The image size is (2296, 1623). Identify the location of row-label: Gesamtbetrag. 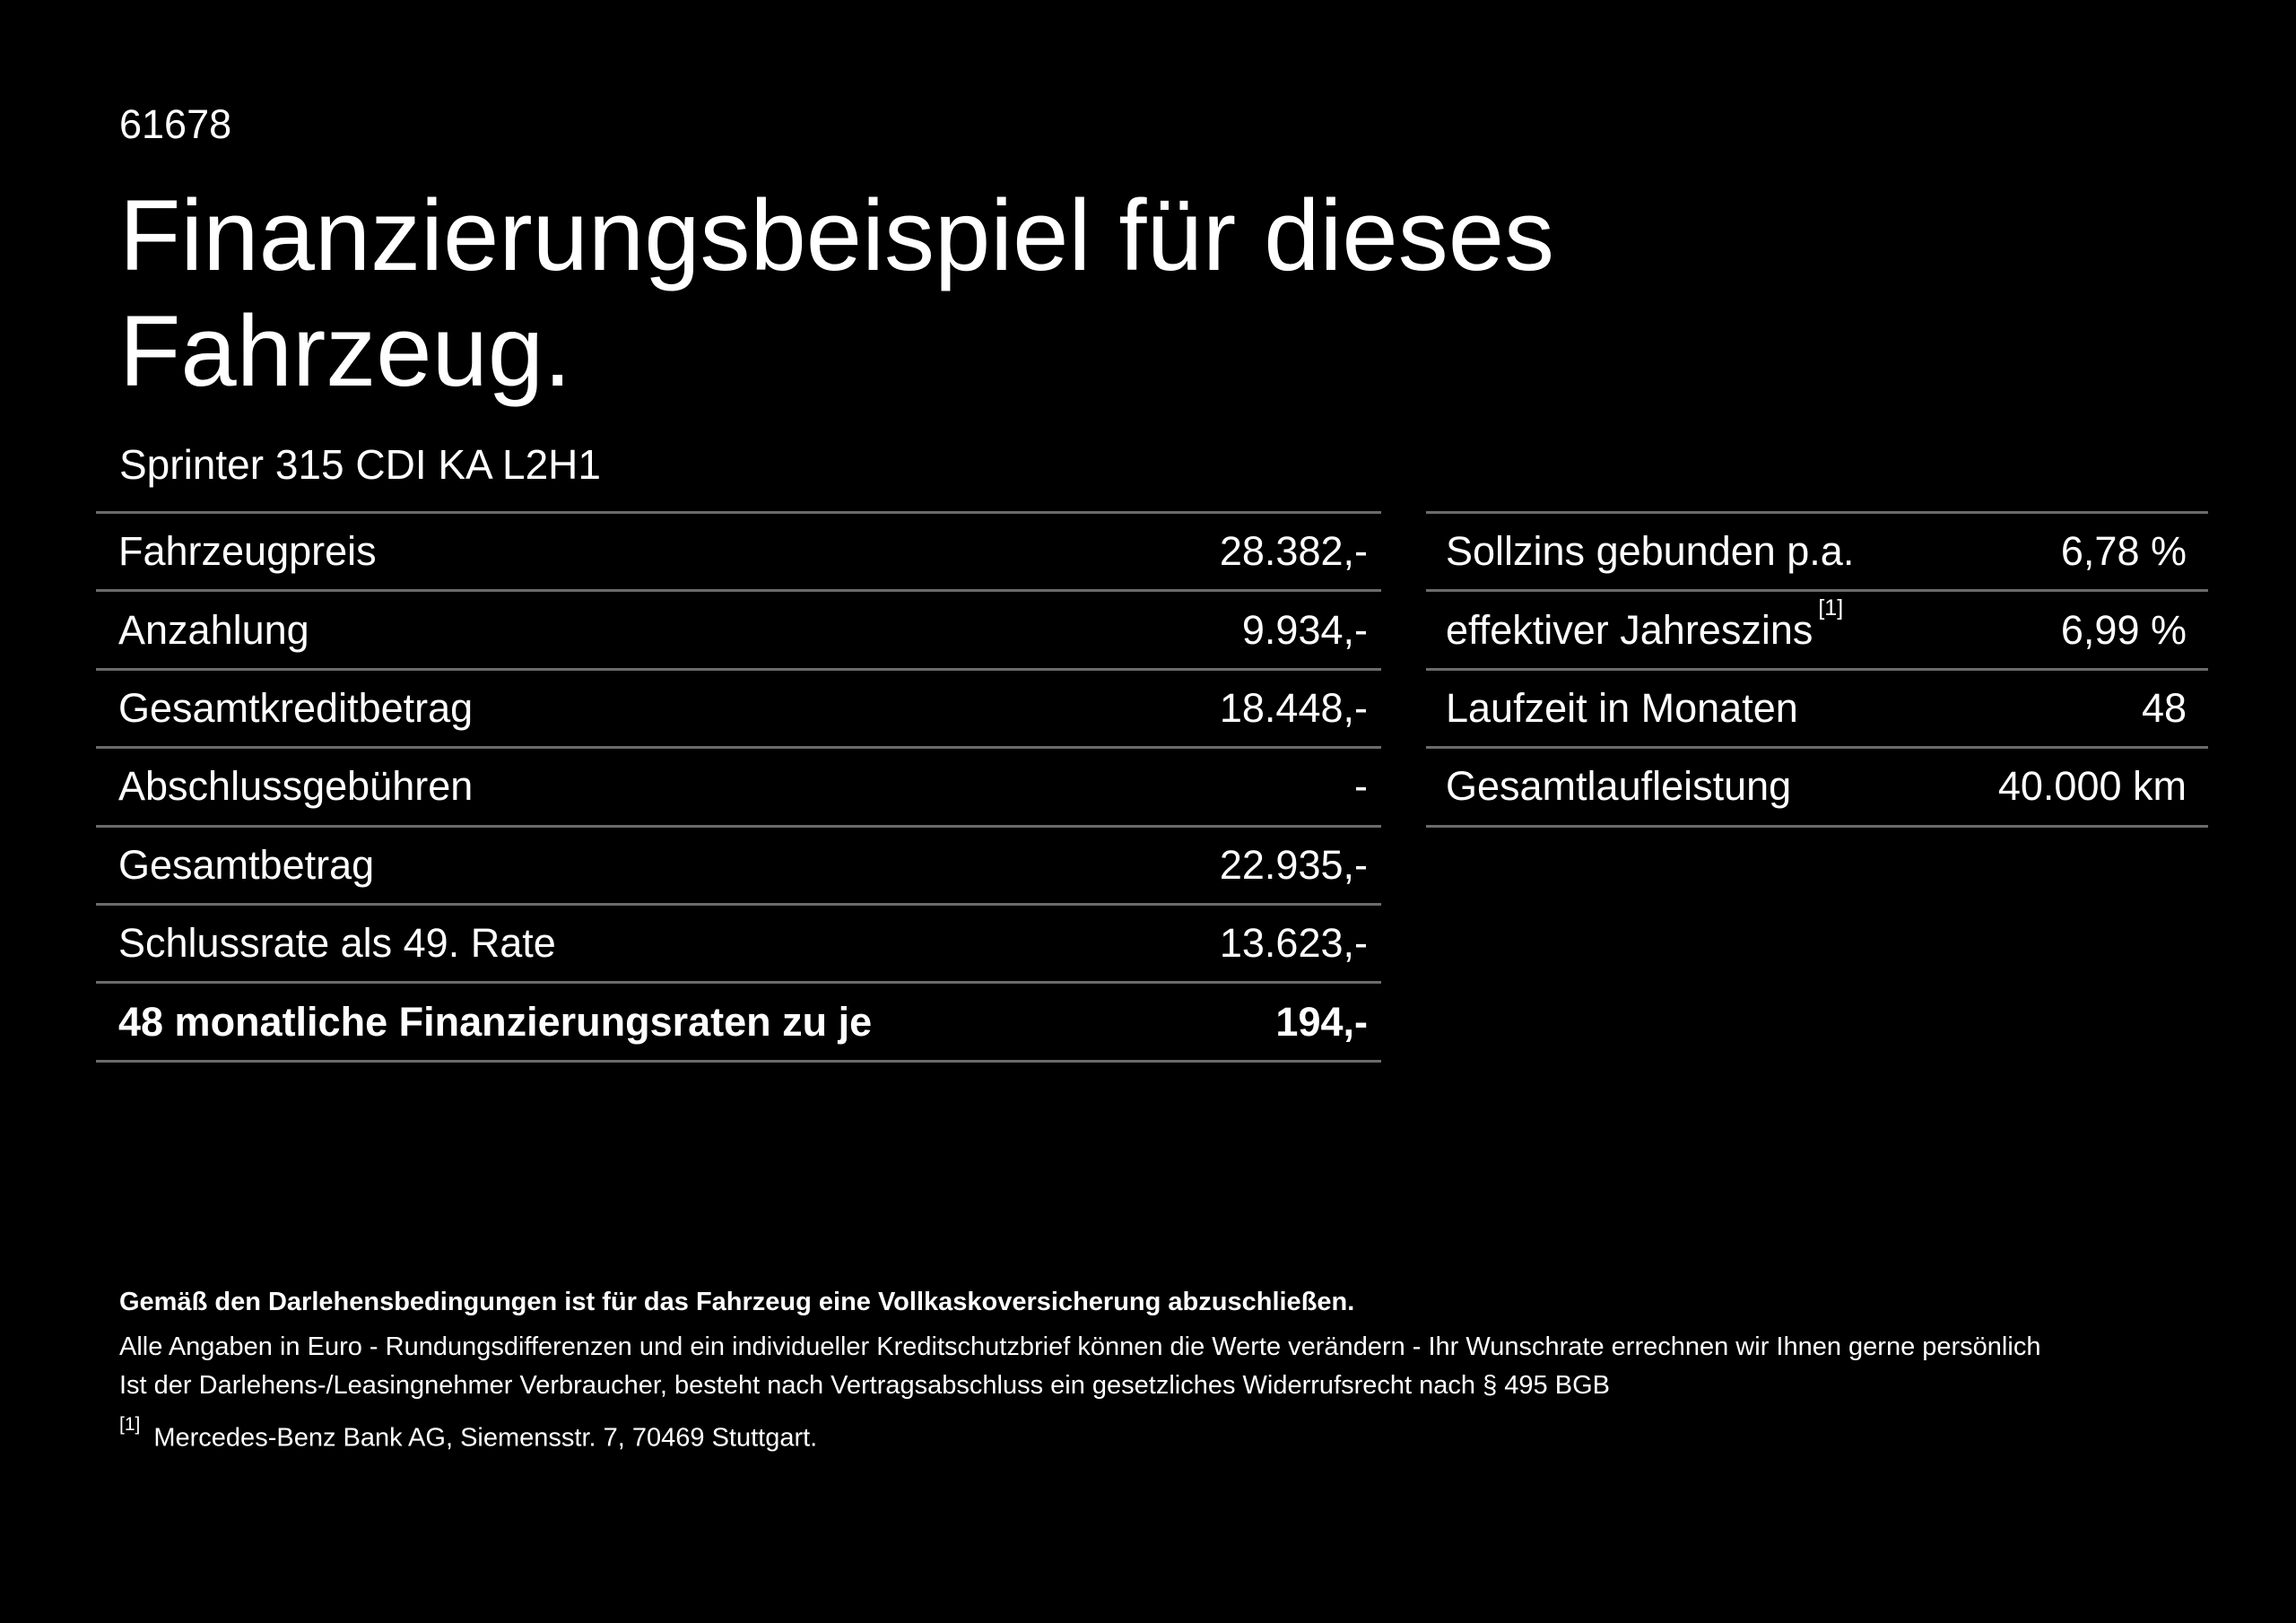
(246, 864).